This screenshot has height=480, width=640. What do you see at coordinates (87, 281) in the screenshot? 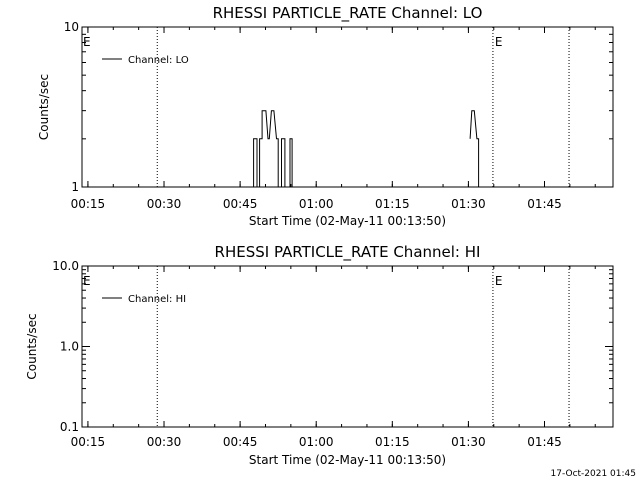
I see `panel-2-corner-label: E` at bounding box center [87, 281].